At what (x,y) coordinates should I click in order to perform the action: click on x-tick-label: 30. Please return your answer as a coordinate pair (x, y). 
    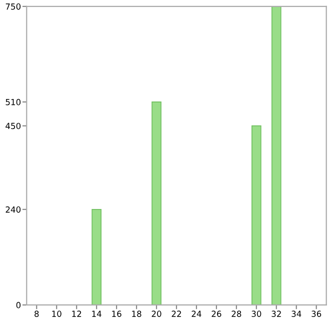
    Looking at the image, I should click on (257, 313).